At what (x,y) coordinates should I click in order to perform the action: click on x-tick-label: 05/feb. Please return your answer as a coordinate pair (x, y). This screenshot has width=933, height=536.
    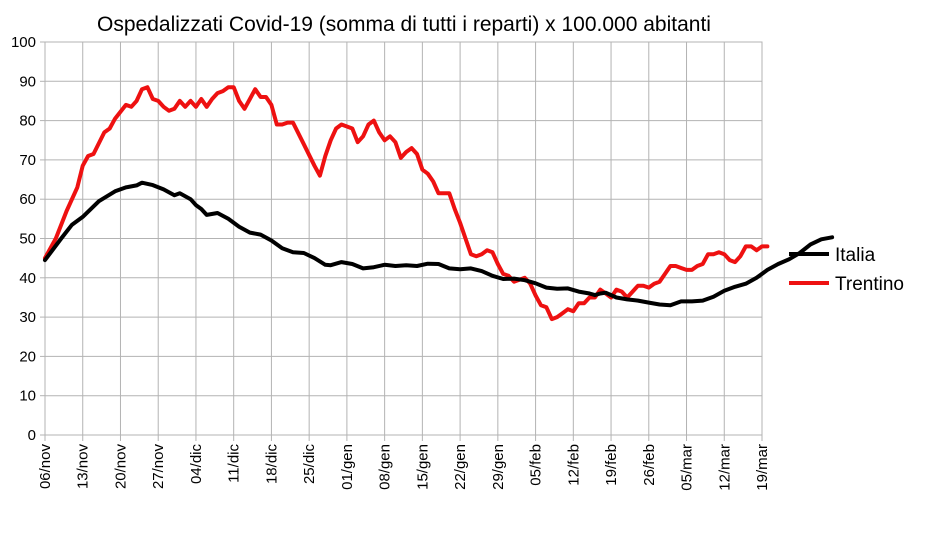
    Looking at the image, I should click on (536, 465).